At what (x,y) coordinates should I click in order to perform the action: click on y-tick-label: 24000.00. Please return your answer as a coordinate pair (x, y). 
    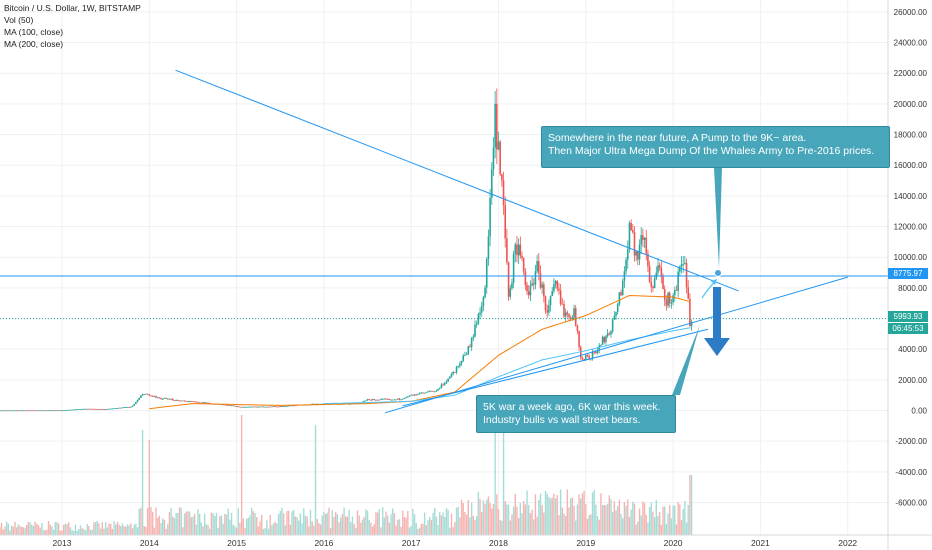
    Looking at the image, I should click on (911, 43).